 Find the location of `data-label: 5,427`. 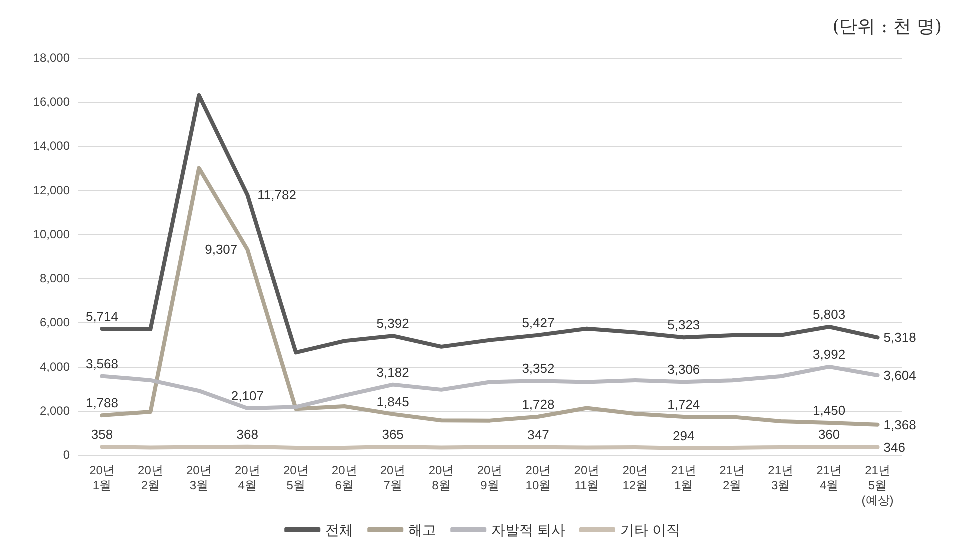

data-label: 5,427 is located at coordinates (538, 322).